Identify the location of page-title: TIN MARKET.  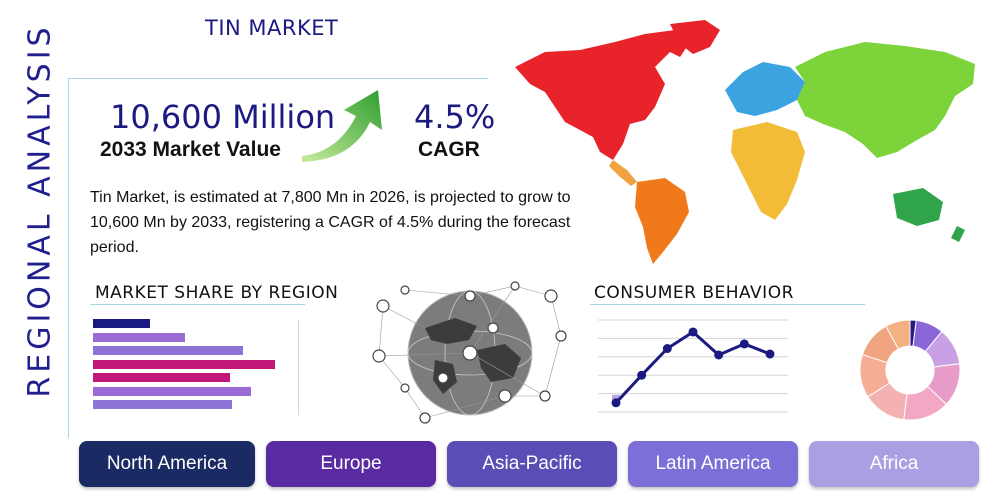
(272, 28).